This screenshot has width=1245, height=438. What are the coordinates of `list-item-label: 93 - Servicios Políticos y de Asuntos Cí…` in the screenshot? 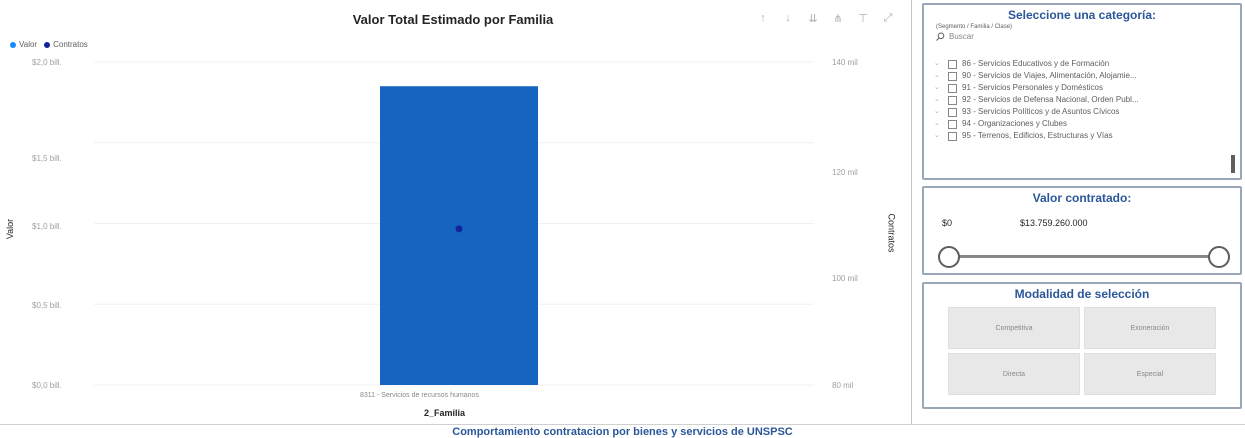 It's located at (1041, 111).